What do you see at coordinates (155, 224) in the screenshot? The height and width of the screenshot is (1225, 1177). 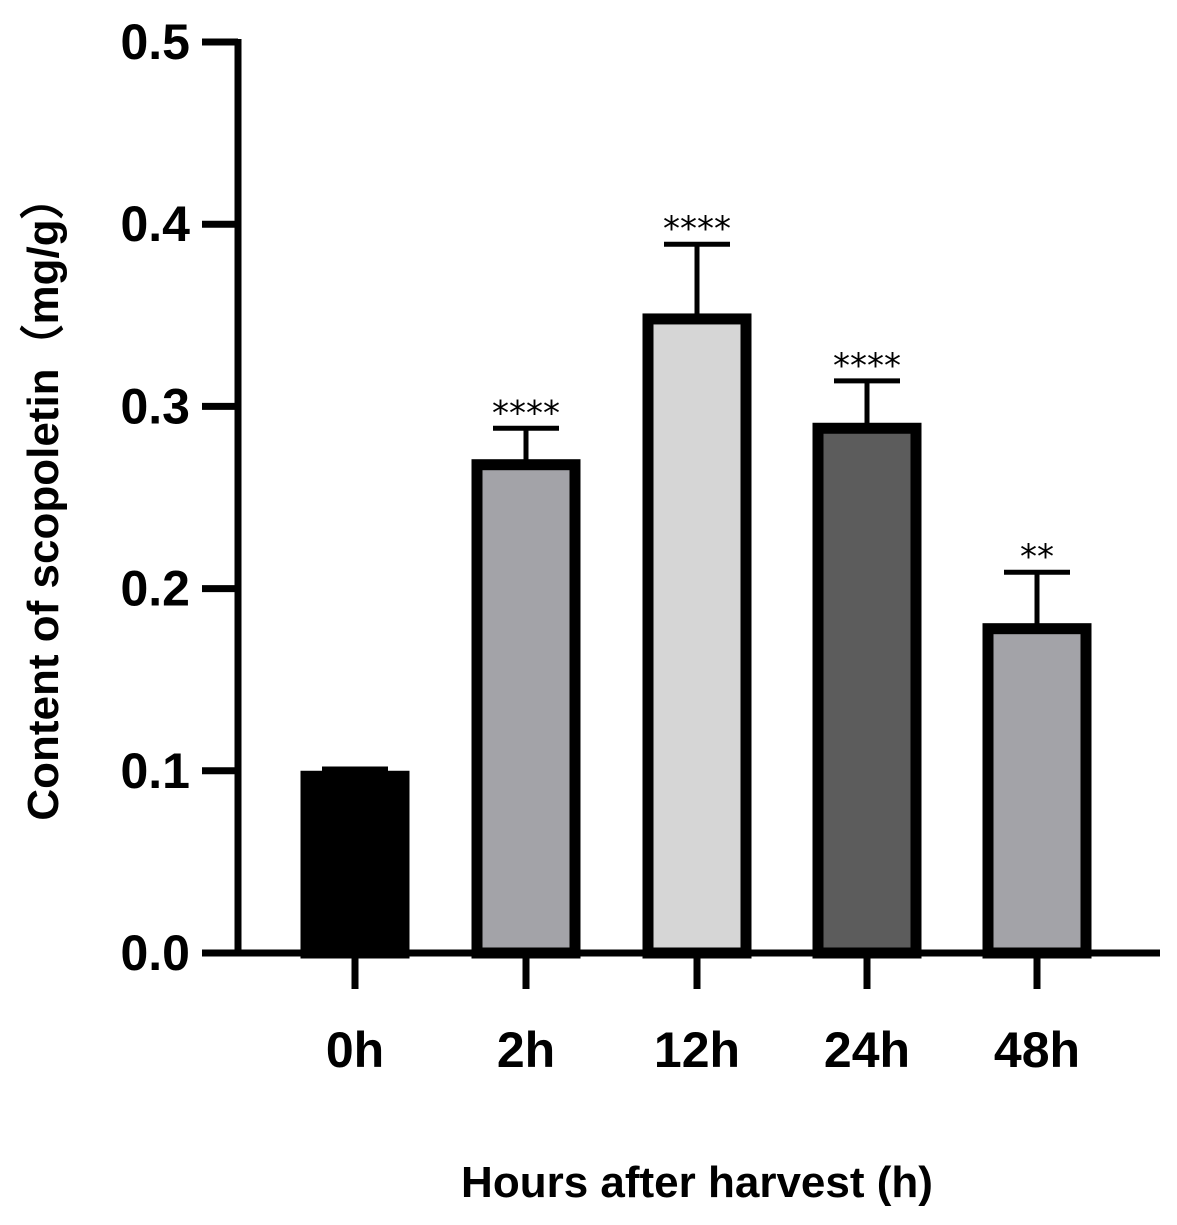 I see `y-tick-label: 0.4` at bounding box center [155, 224].